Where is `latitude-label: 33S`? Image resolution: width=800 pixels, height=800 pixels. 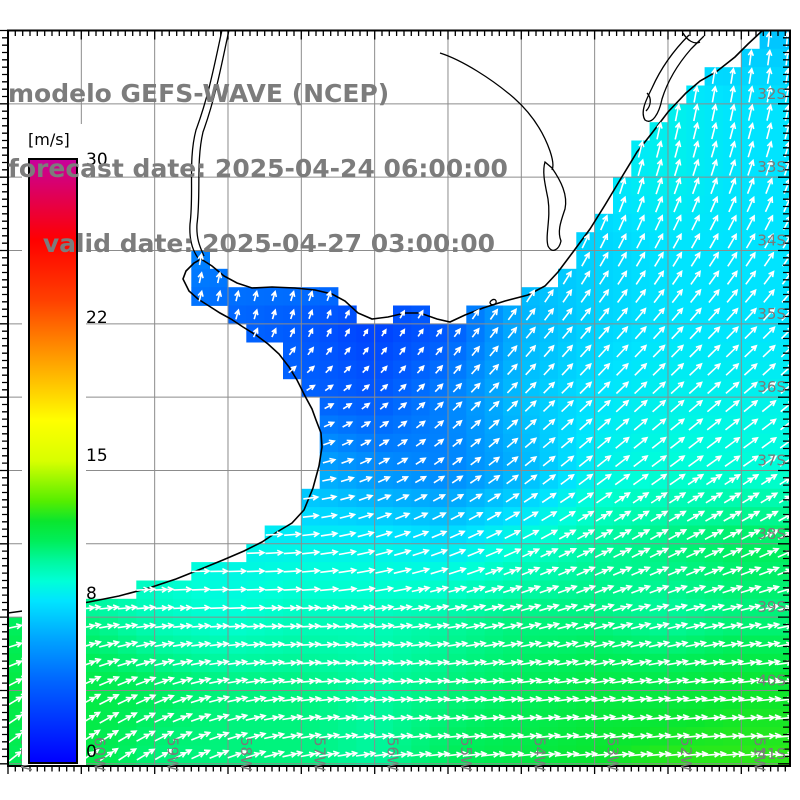
latitude-label: 33S is located at coordinates (771, 167).